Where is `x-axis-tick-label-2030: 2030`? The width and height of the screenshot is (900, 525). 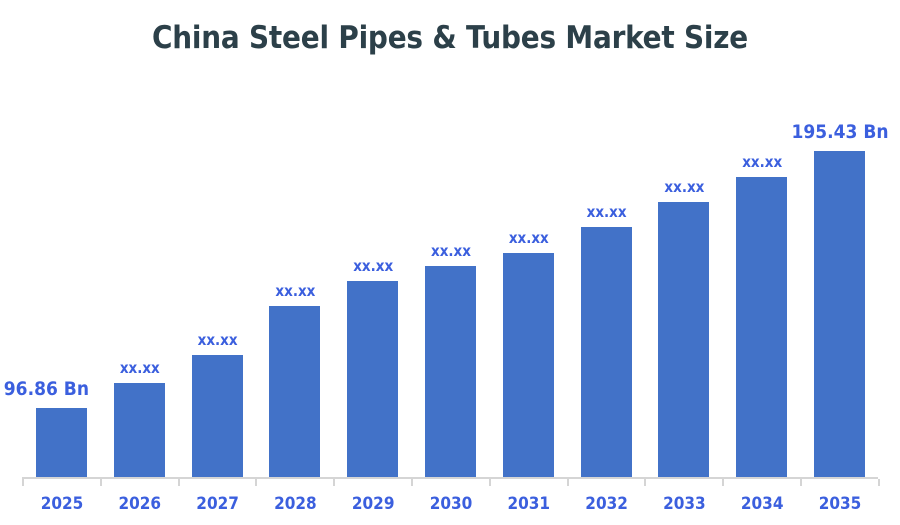
x-axis-tick-label-2030: 2030 is located at coordinates (451, 504).